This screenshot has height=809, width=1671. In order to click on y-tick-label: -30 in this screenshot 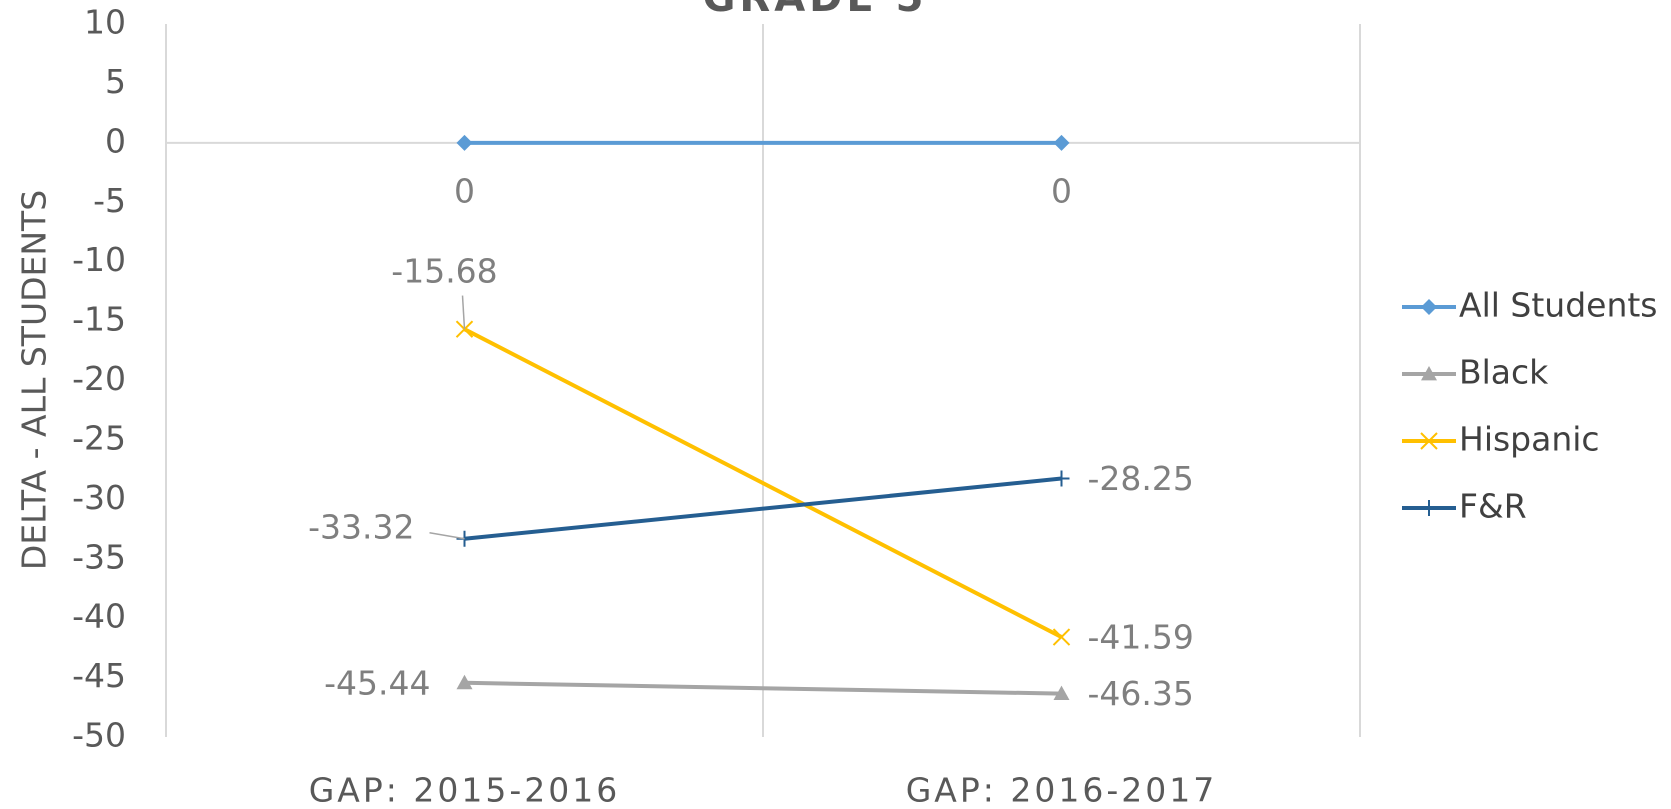, I will do `click(99, 497)`.